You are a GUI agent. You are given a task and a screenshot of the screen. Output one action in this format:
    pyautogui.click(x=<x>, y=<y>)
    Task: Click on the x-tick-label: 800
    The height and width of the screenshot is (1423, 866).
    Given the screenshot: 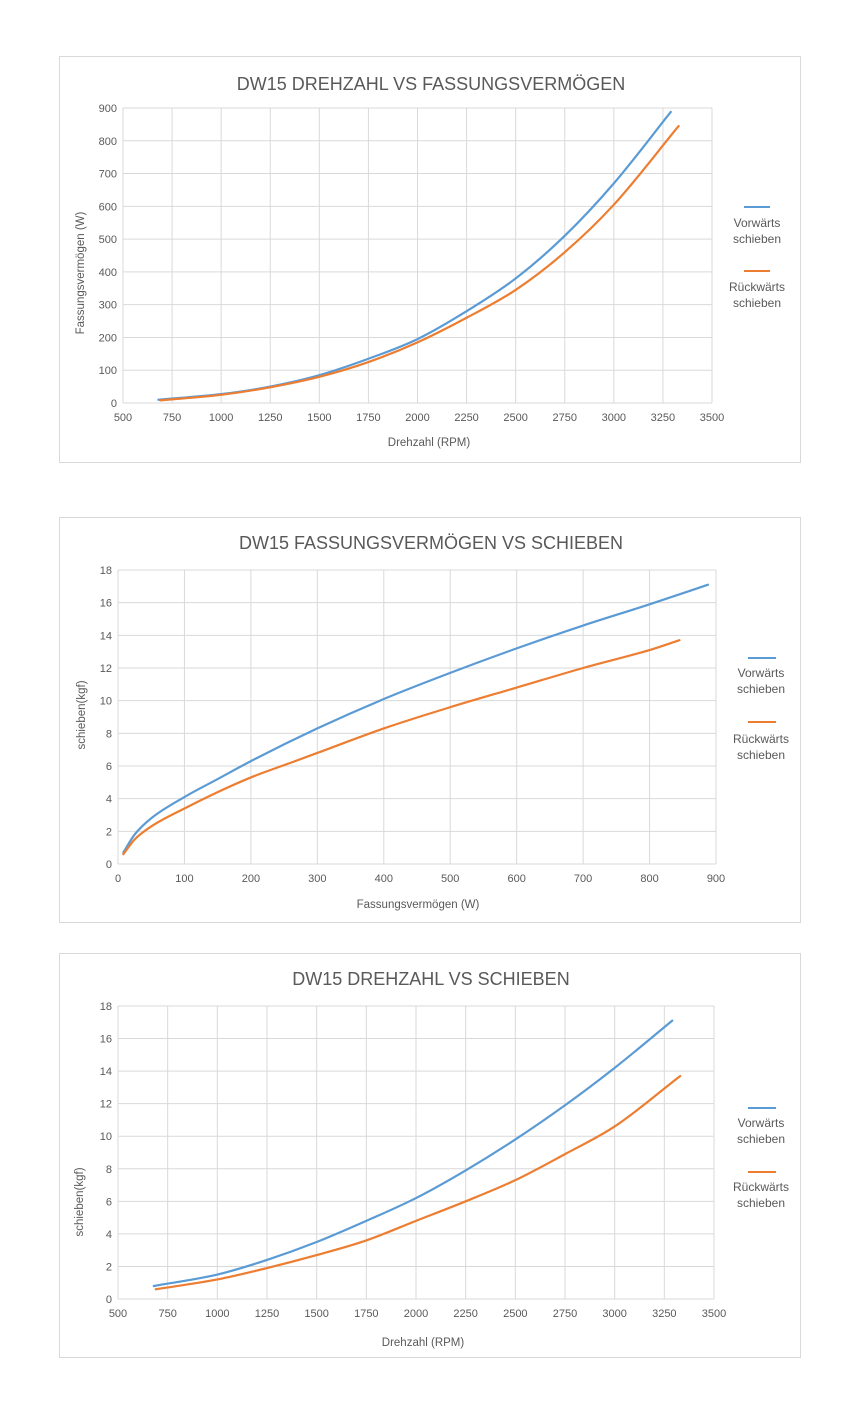 What is the action you would take?
    pyautogui.click(x=649, y=879)
    